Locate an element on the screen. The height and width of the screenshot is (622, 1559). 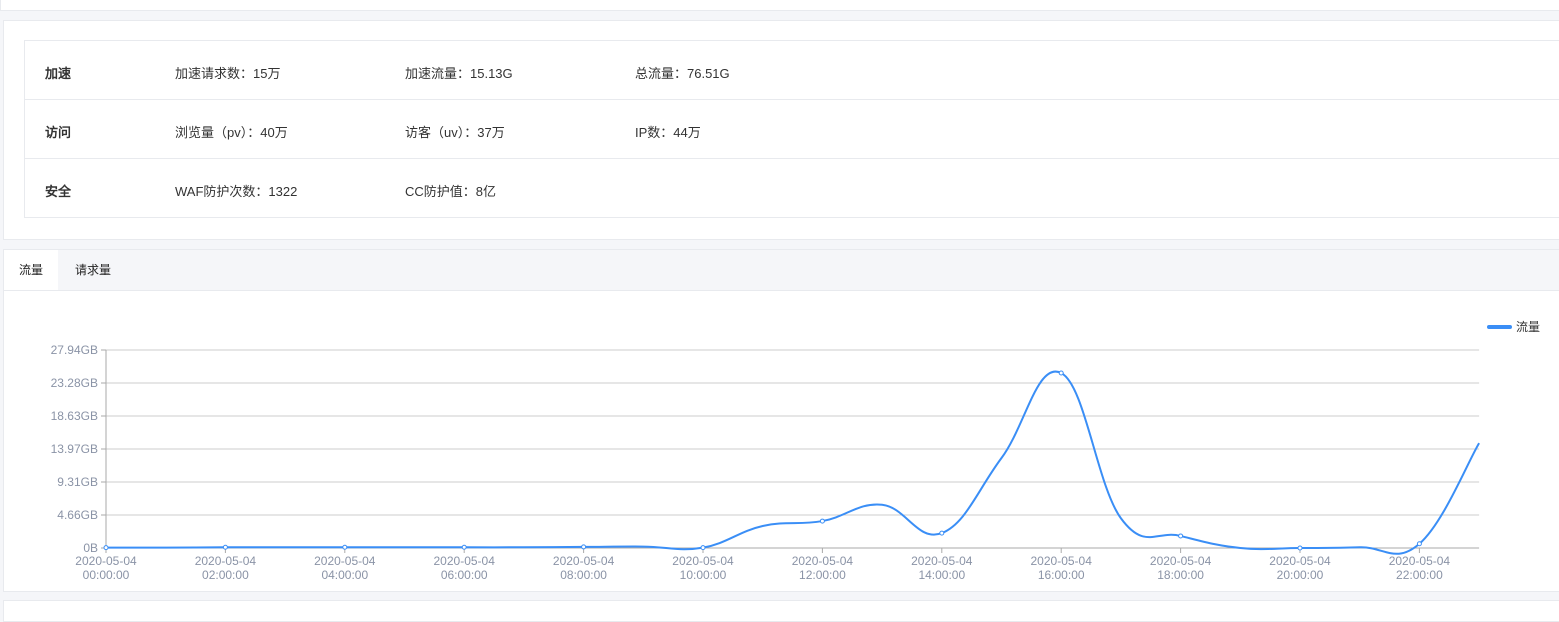
y-tick-label: 13.97GB is located at coordinates (74, 449).